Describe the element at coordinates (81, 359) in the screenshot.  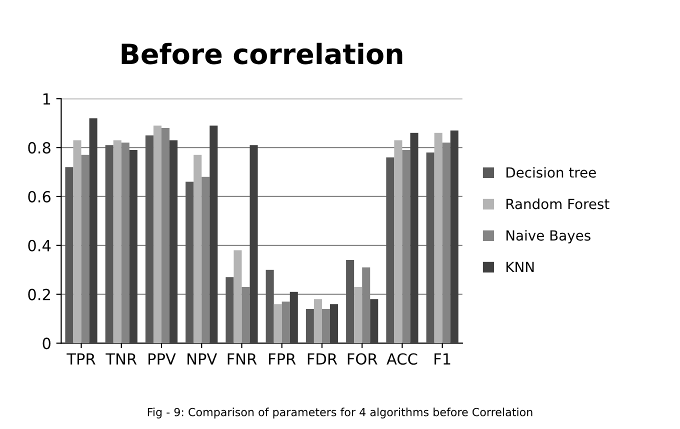
I see `x-tick-label: TPR` at that location.